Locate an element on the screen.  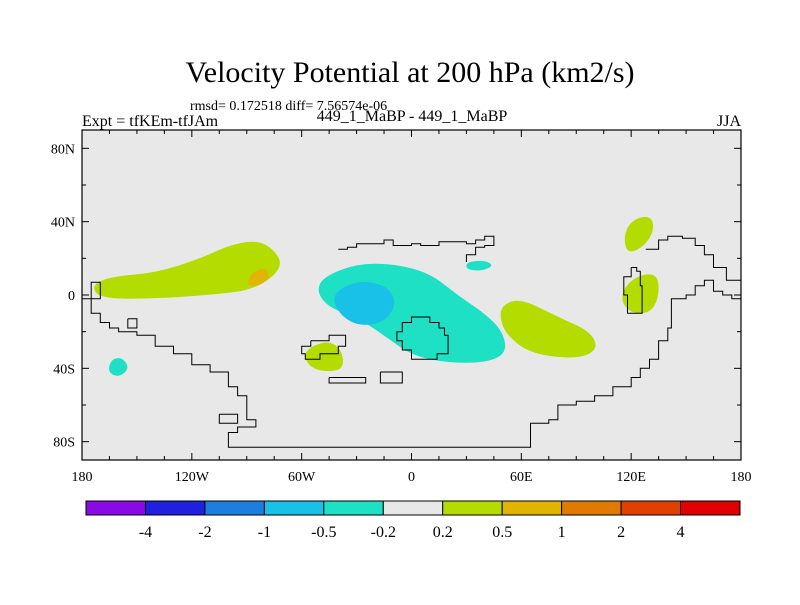
plot-title: Velocity Potential at 200 hPa (km2/s) is located at coordinates (409, 72).